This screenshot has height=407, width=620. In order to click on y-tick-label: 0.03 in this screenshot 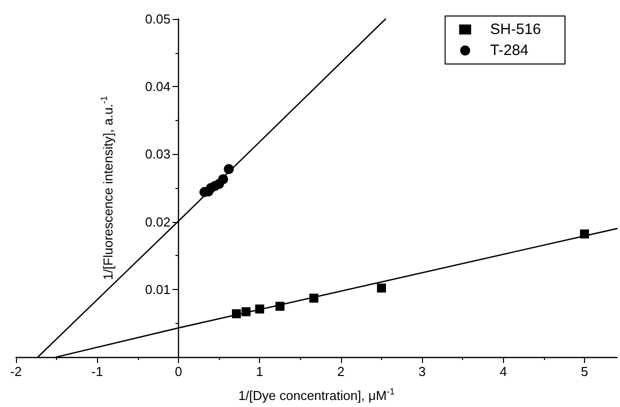, I will do `click(157, 154)`.